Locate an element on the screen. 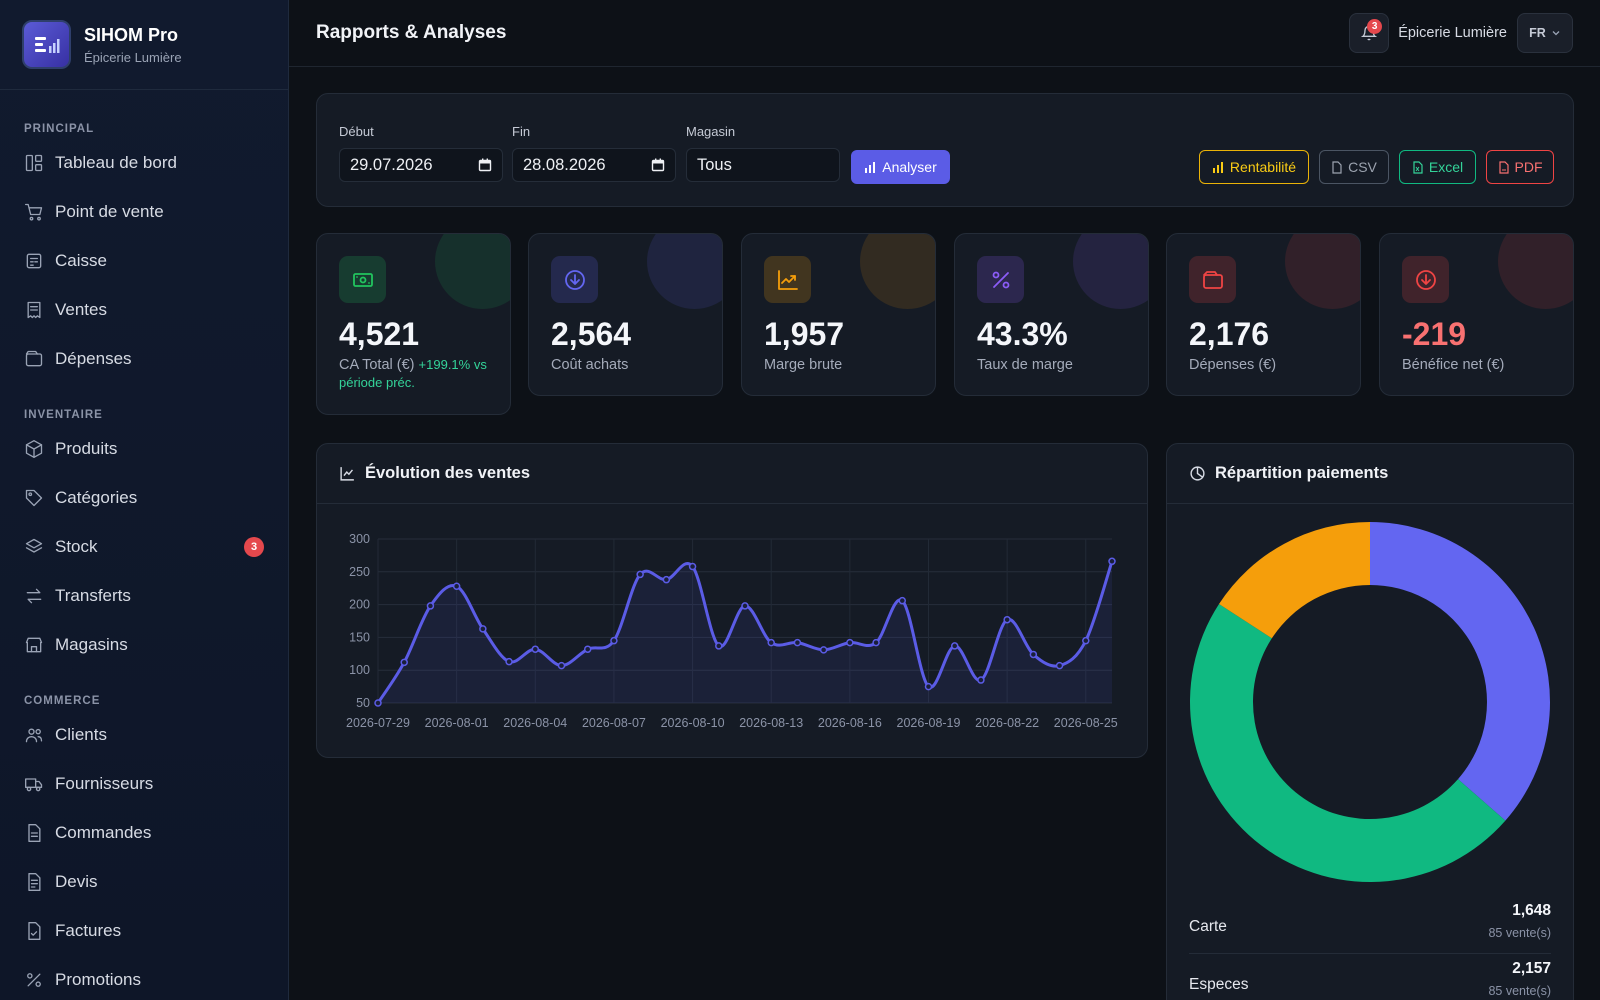 The height and width of the screenshot is (1000, 1600). start-date-input: 29.07.2026 is located at coordinates (421, 165).